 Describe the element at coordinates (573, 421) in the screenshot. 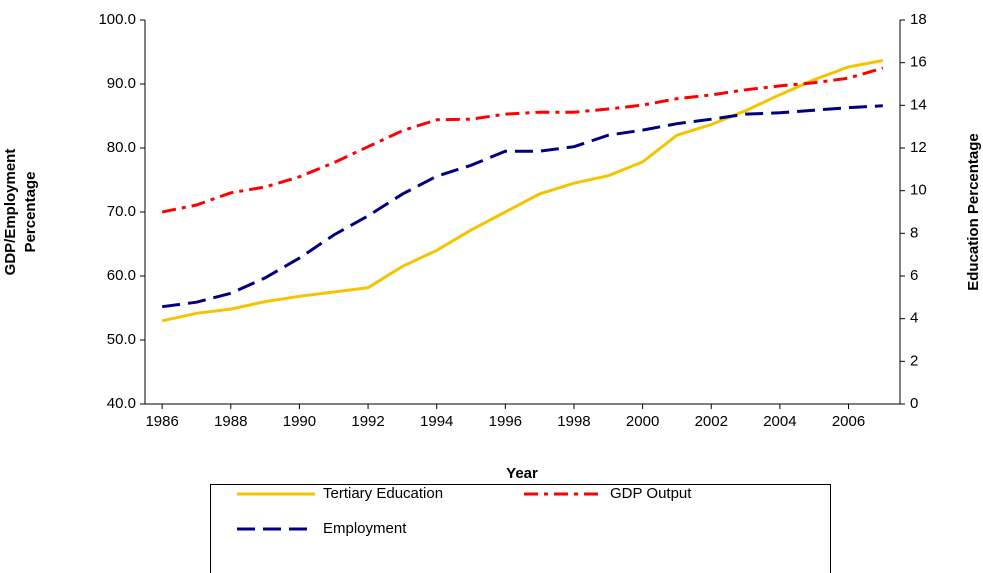

I see `x-tick-label: 1998` at that location.